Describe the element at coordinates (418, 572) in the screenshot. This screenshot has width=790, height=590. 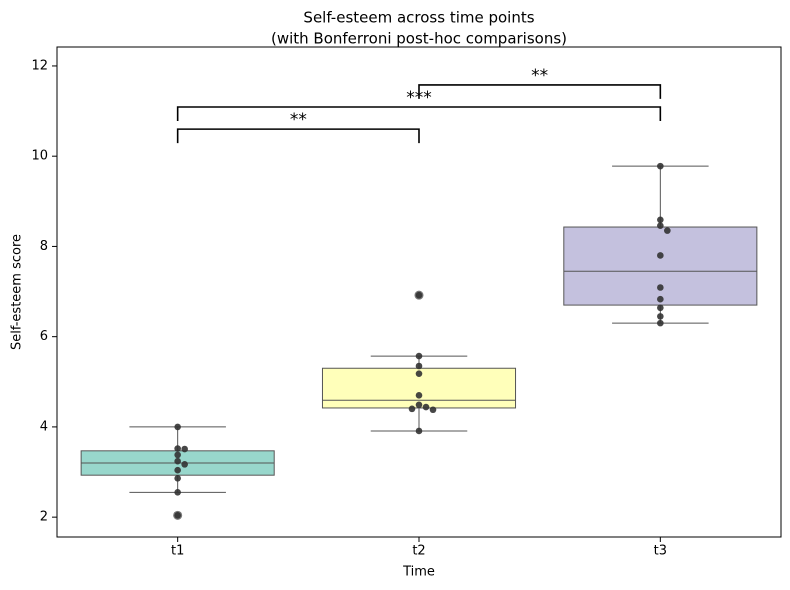
I see `x-axis-label: Time` at that location.